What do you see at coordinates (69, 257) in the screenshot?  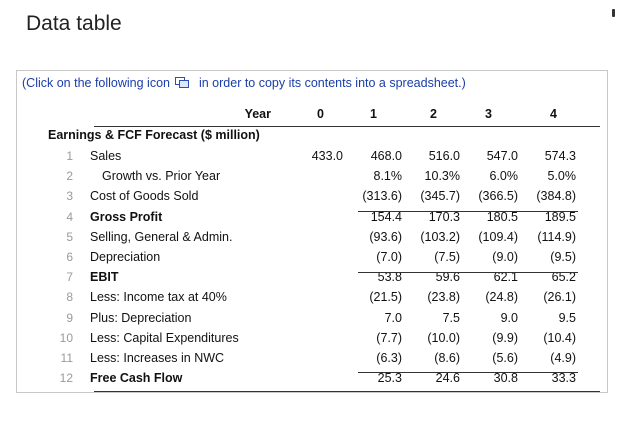 I see `row-number: 6` at bounding box center [69, 257].